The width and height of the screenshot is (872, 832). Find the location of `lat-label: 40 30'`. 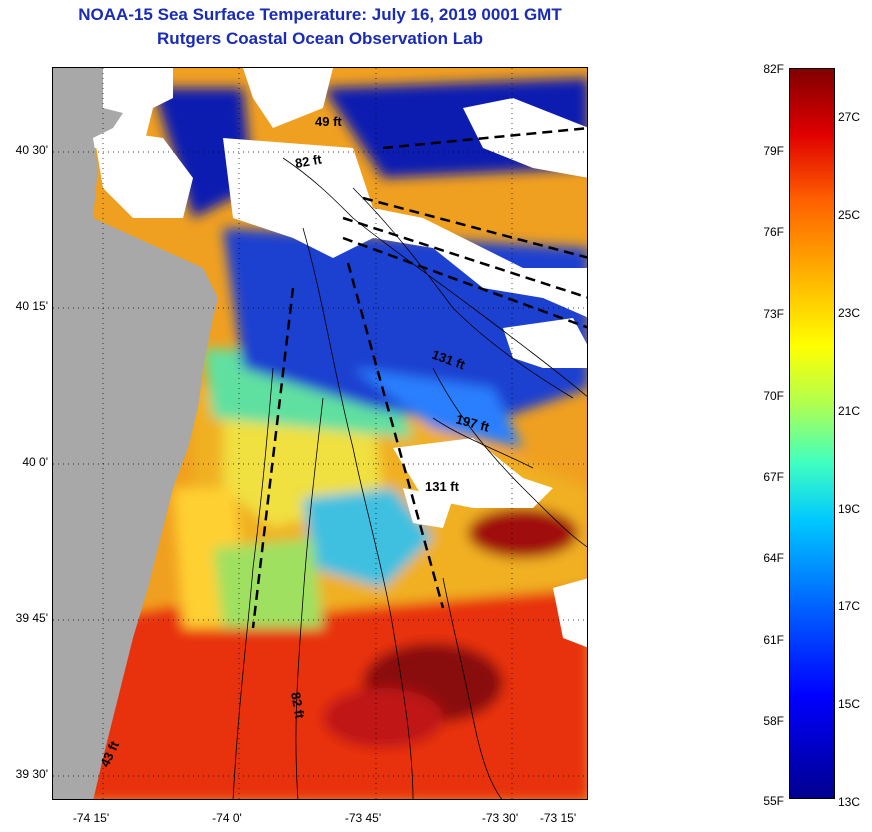

lat-label: 40 30' is located at coordinates (31, 150).